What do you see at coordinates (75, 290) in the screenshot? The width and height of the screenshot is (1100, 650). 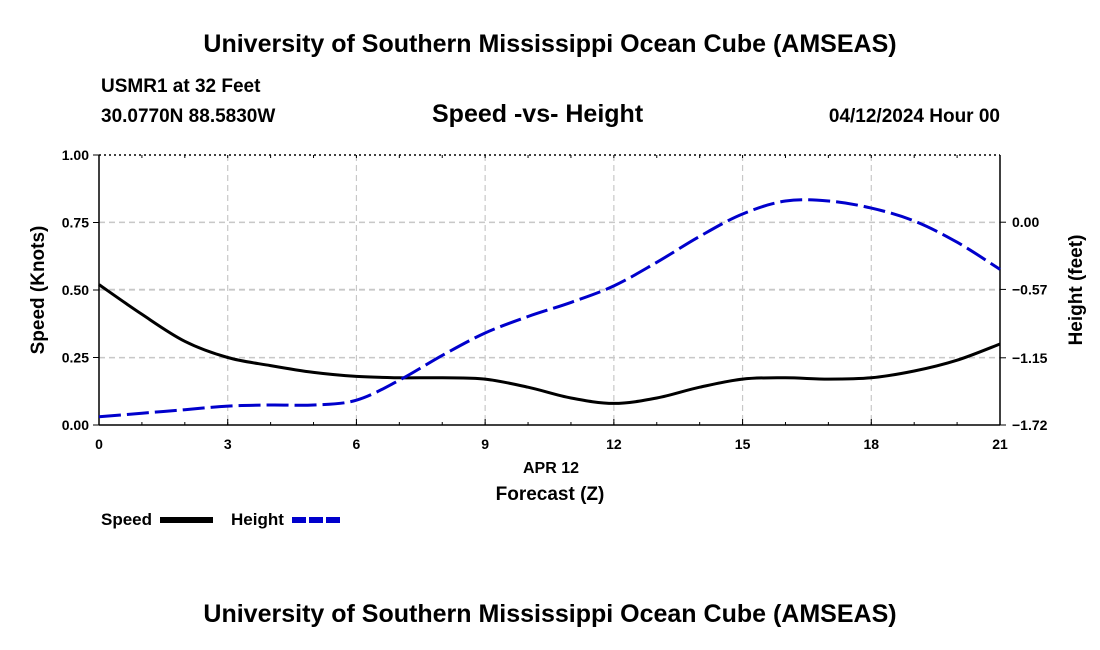 I see `y-left-tick-label: 0.50` at bounding box center [75, 290].